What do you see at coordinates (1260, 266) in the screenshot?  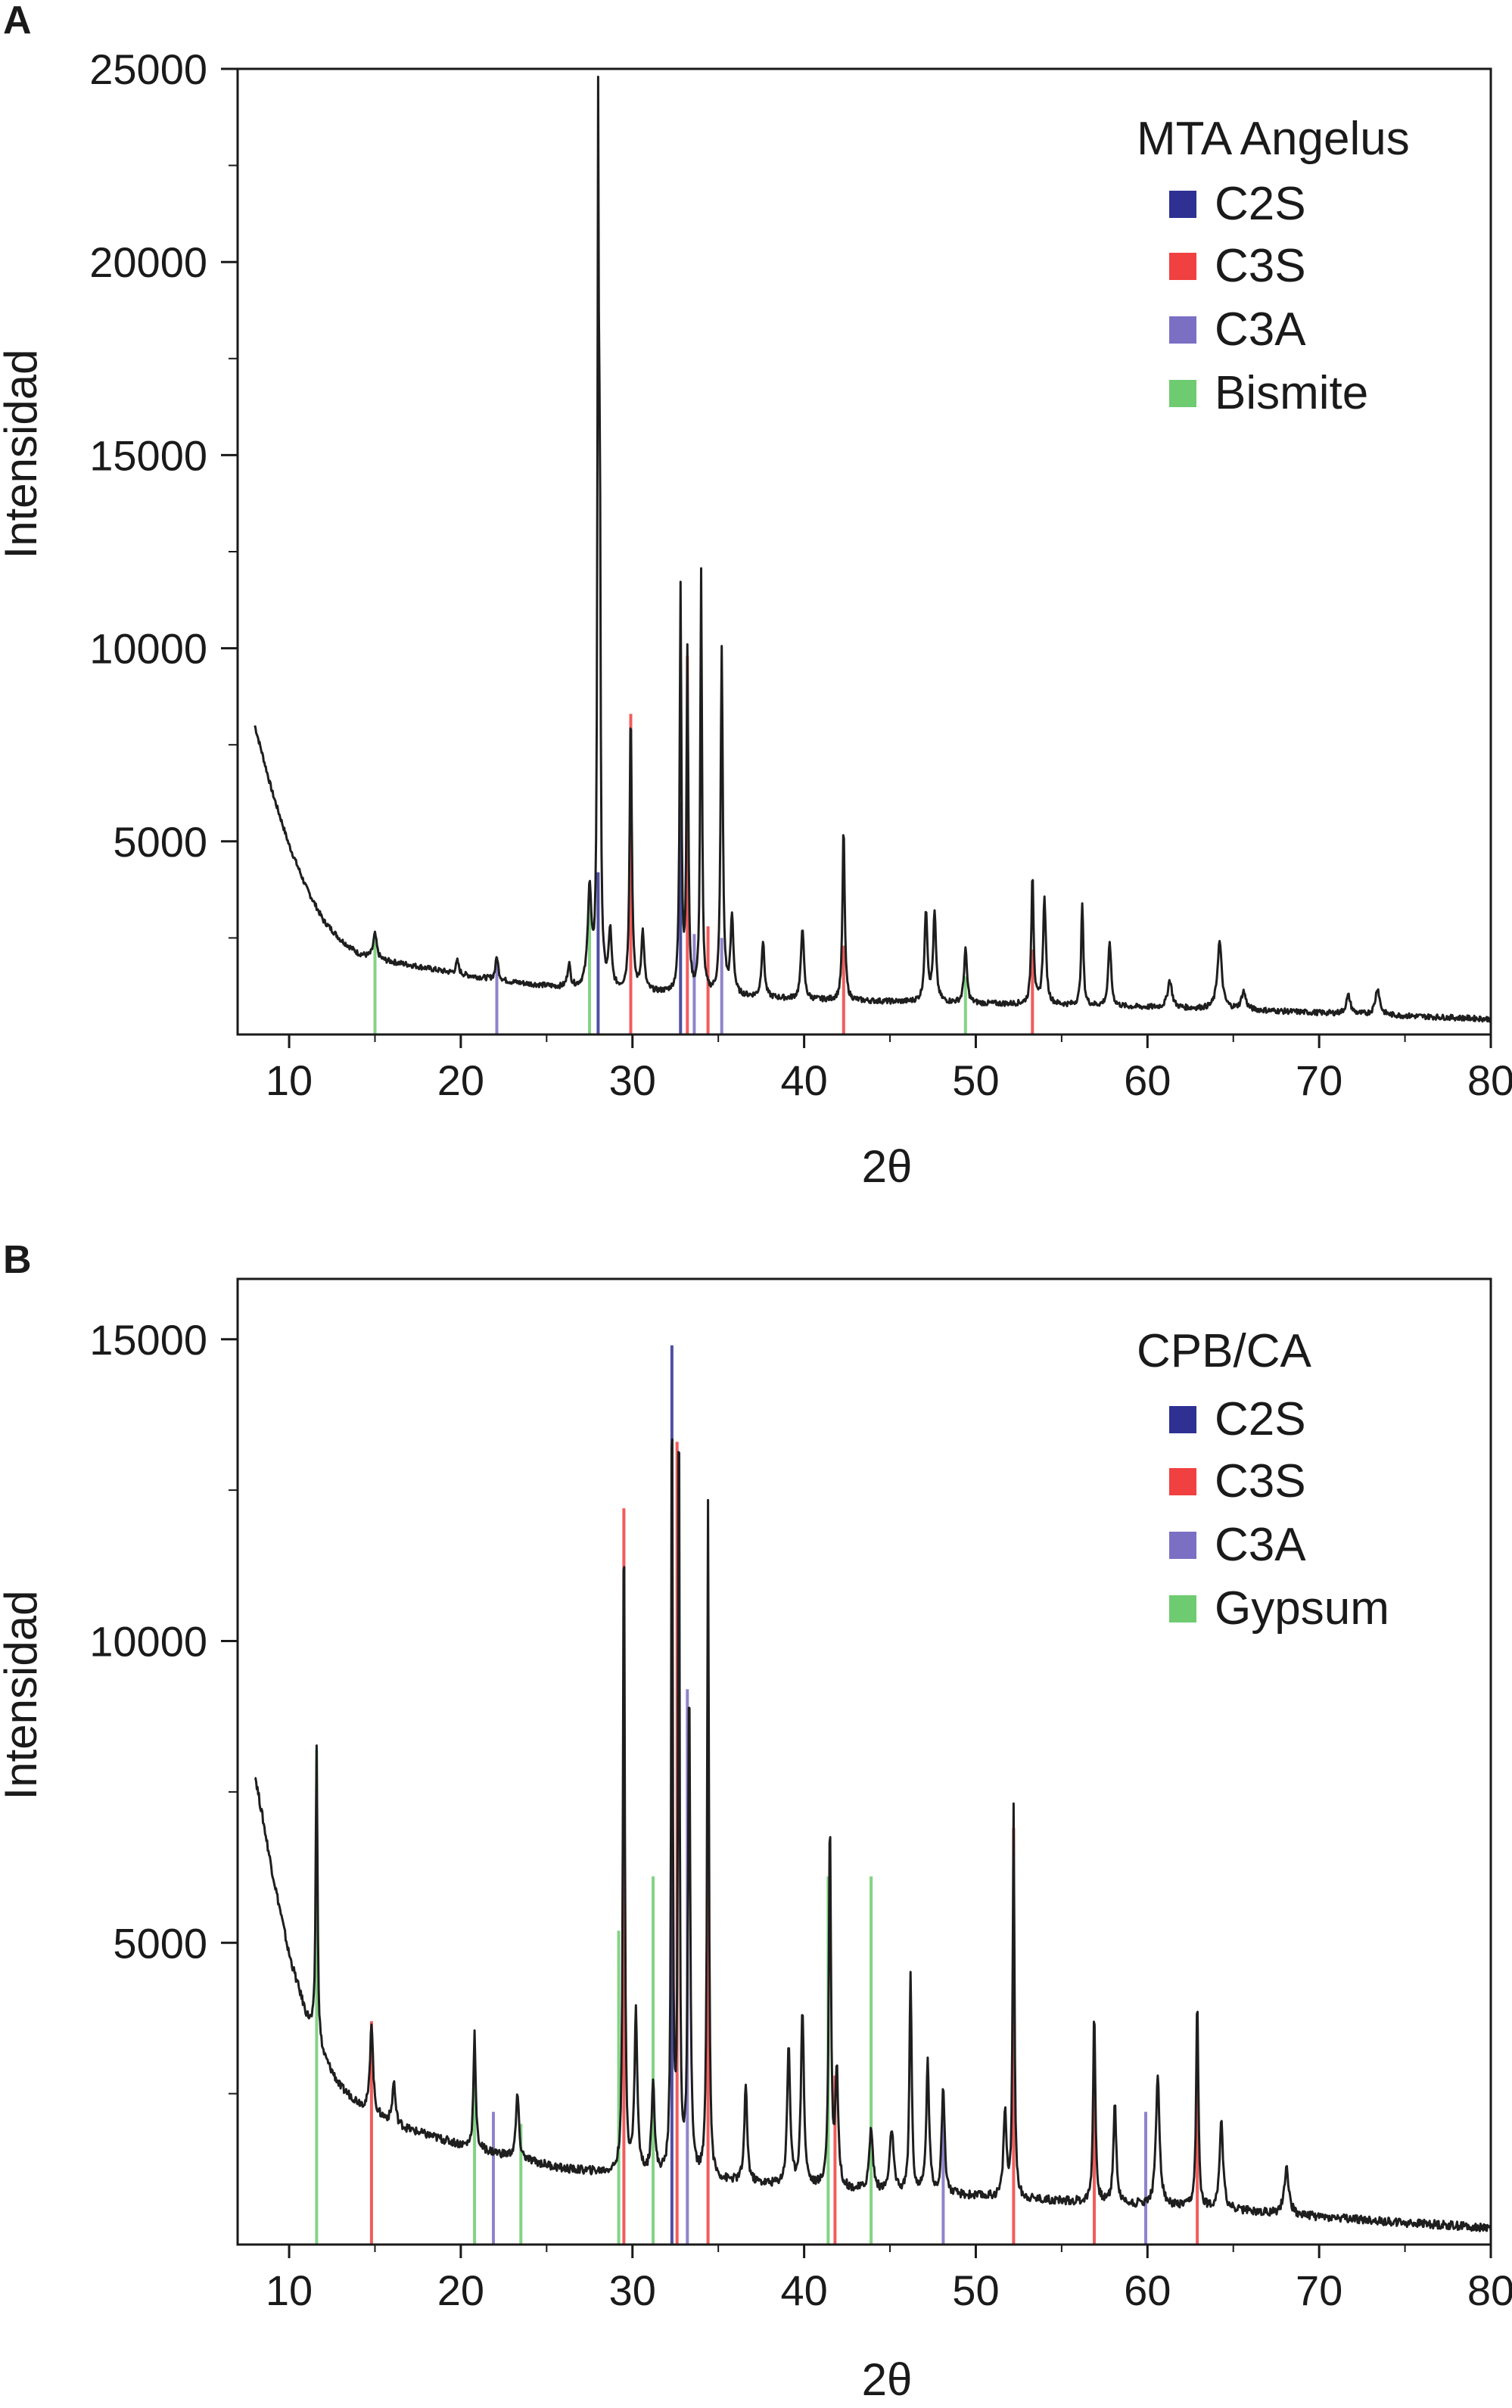 I see `panel-a-legend-c3s: C3S` at bounding box center [1260, 266].